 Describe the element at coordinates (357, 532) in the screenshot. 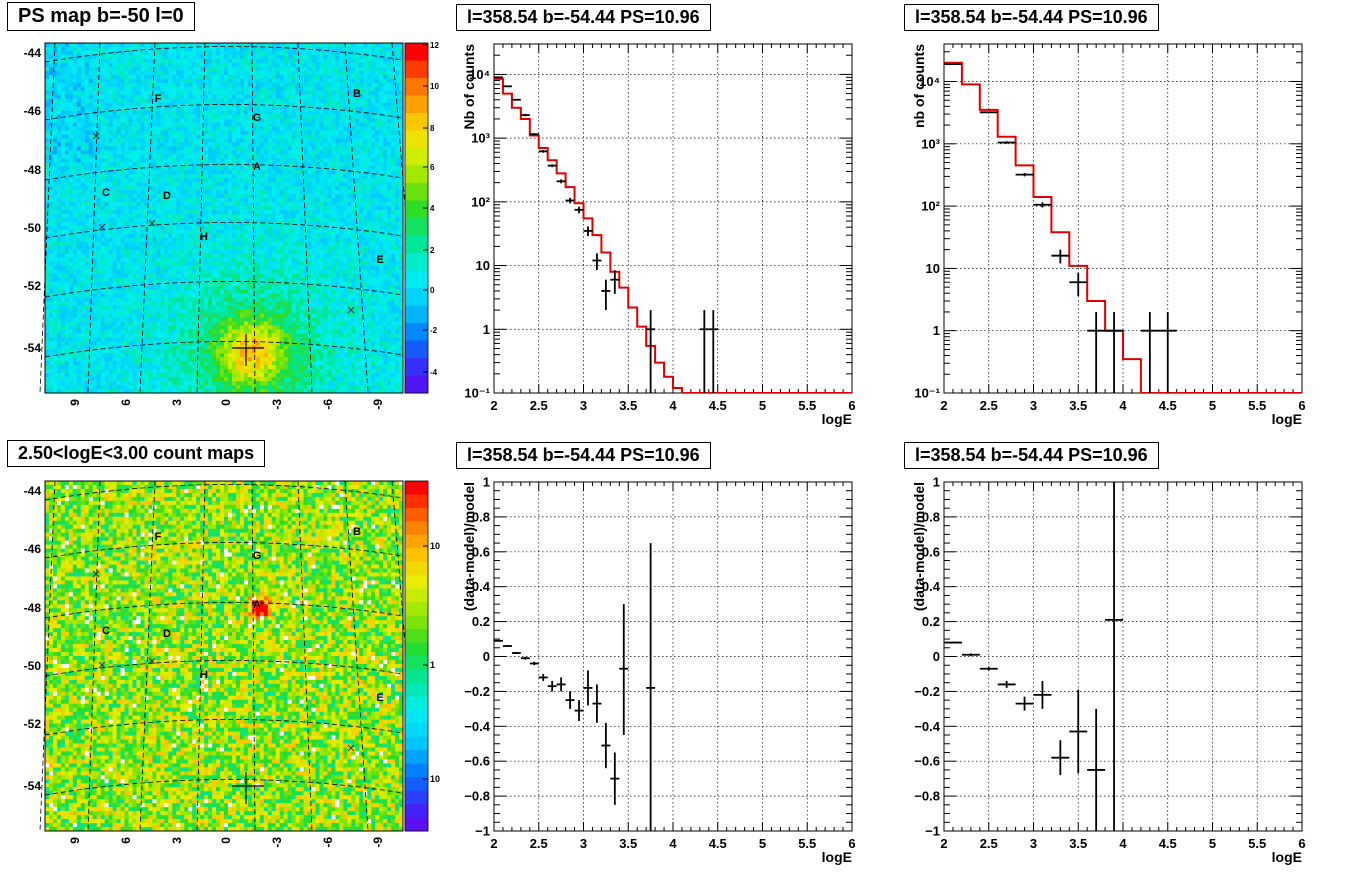

I see `source-label-b: B` at that location.